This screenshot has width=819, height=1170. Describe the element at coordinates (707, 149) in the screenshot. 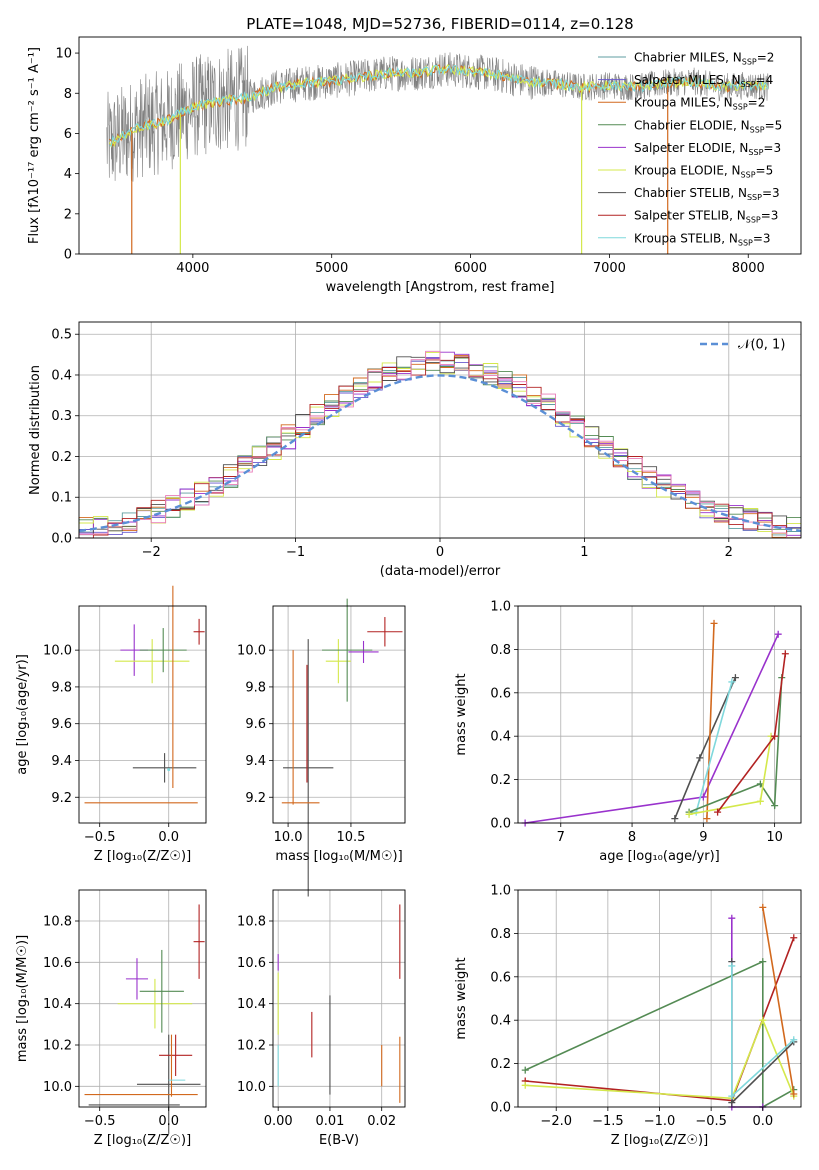

I see `legend-label: Salpeter ELODIE, NSSP=3` at that location.